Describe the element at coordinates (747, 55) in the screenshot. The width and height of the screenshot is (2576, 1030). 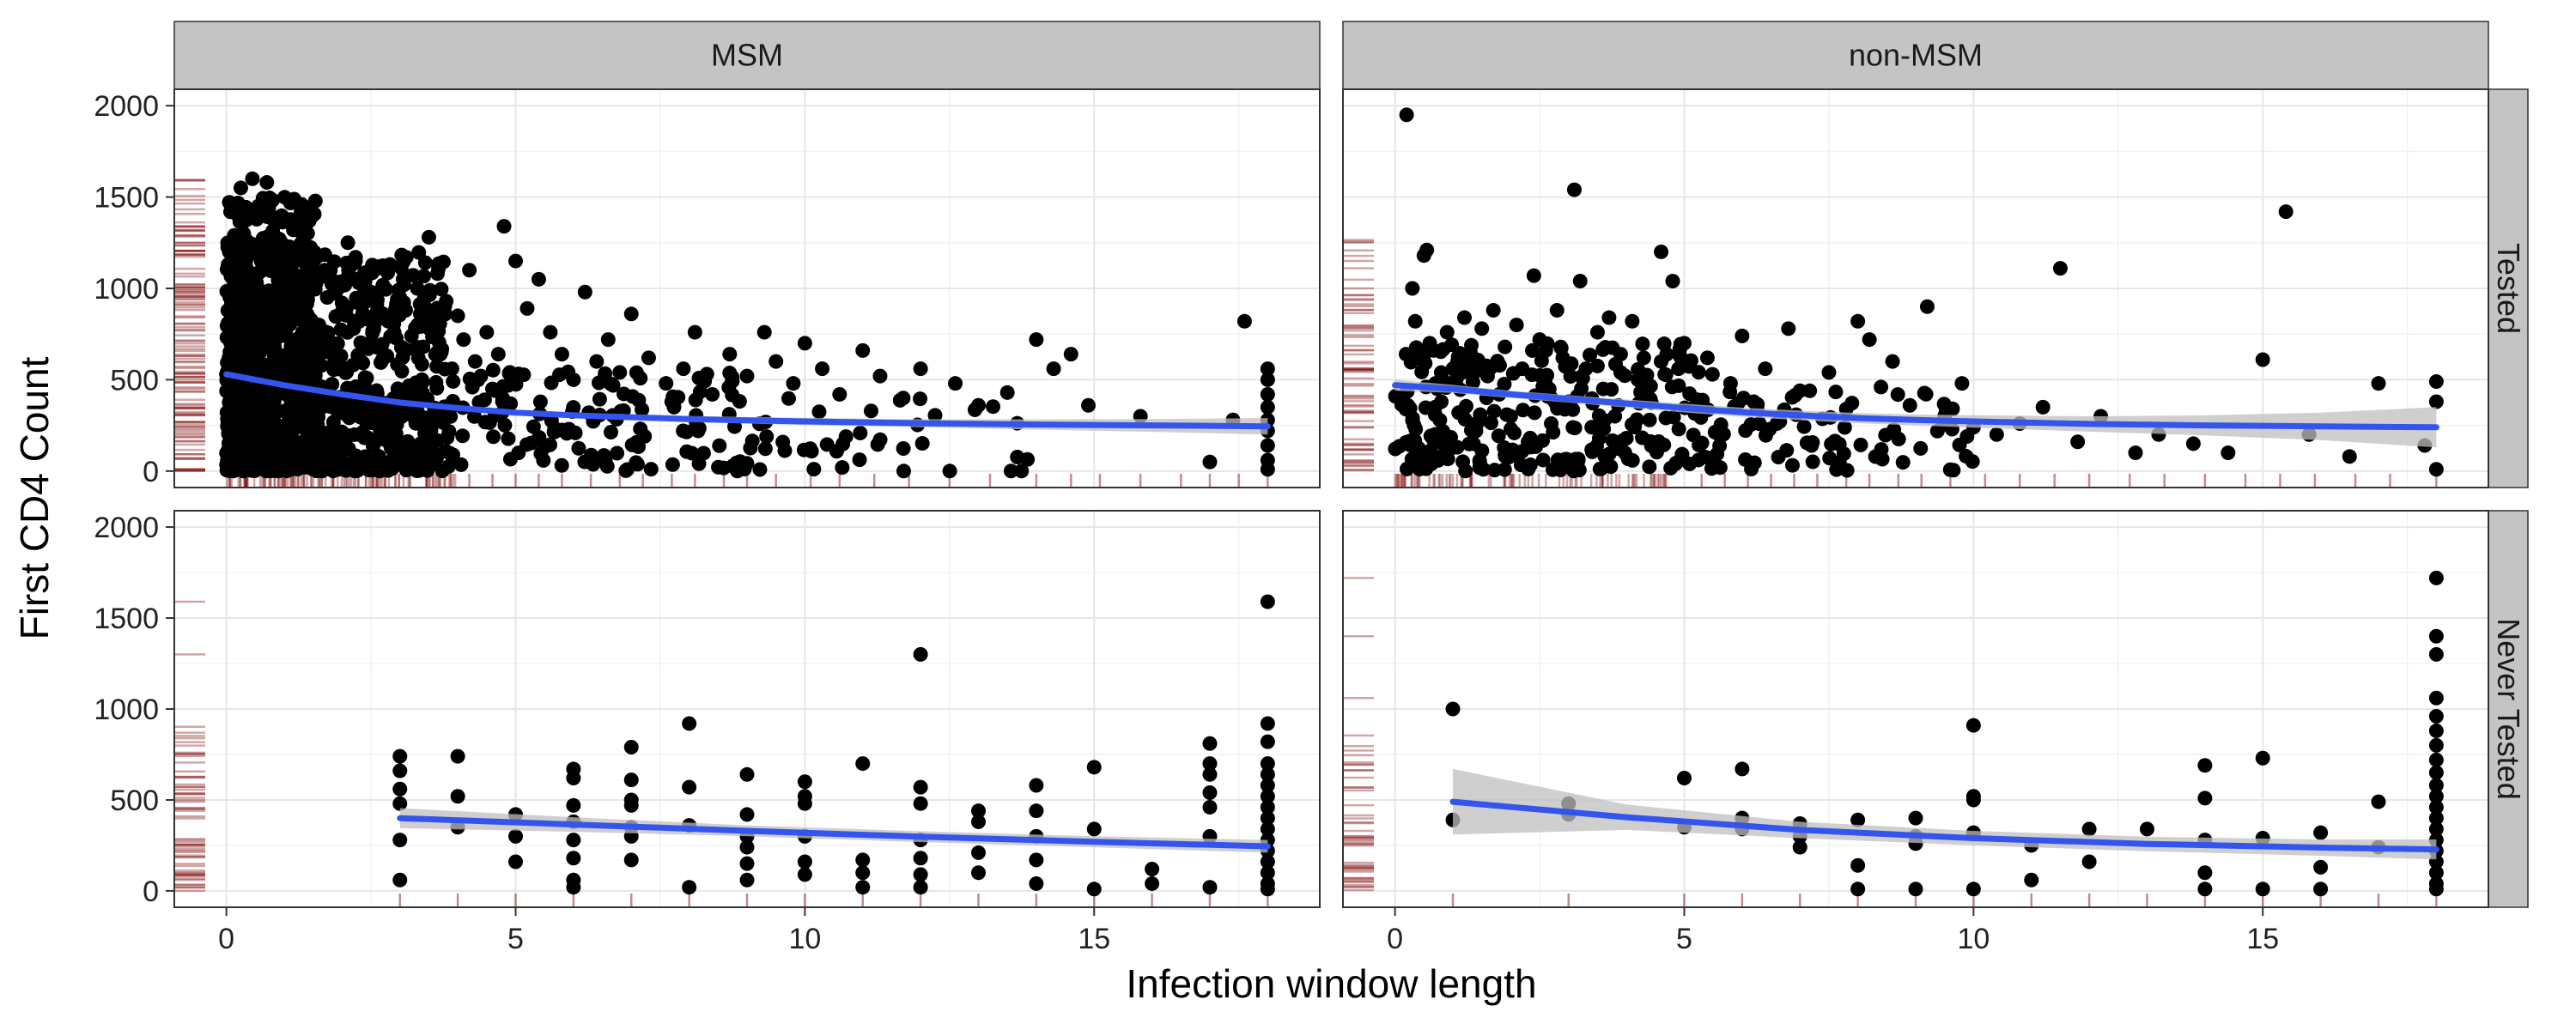
I see `strip-label-column: MSM` at that location.